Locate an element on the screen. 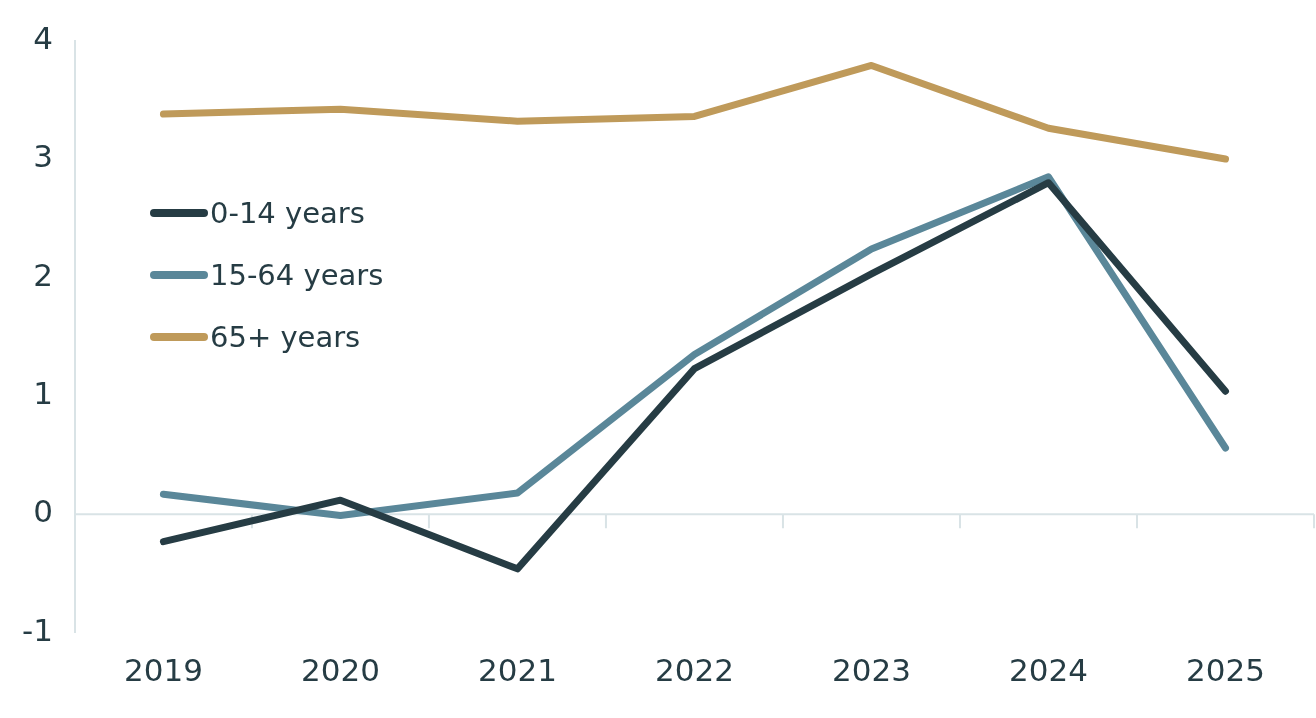 This screenshot has height=718, width=1316. legend-label: 0-14 years is located at coordinates (287, 213).